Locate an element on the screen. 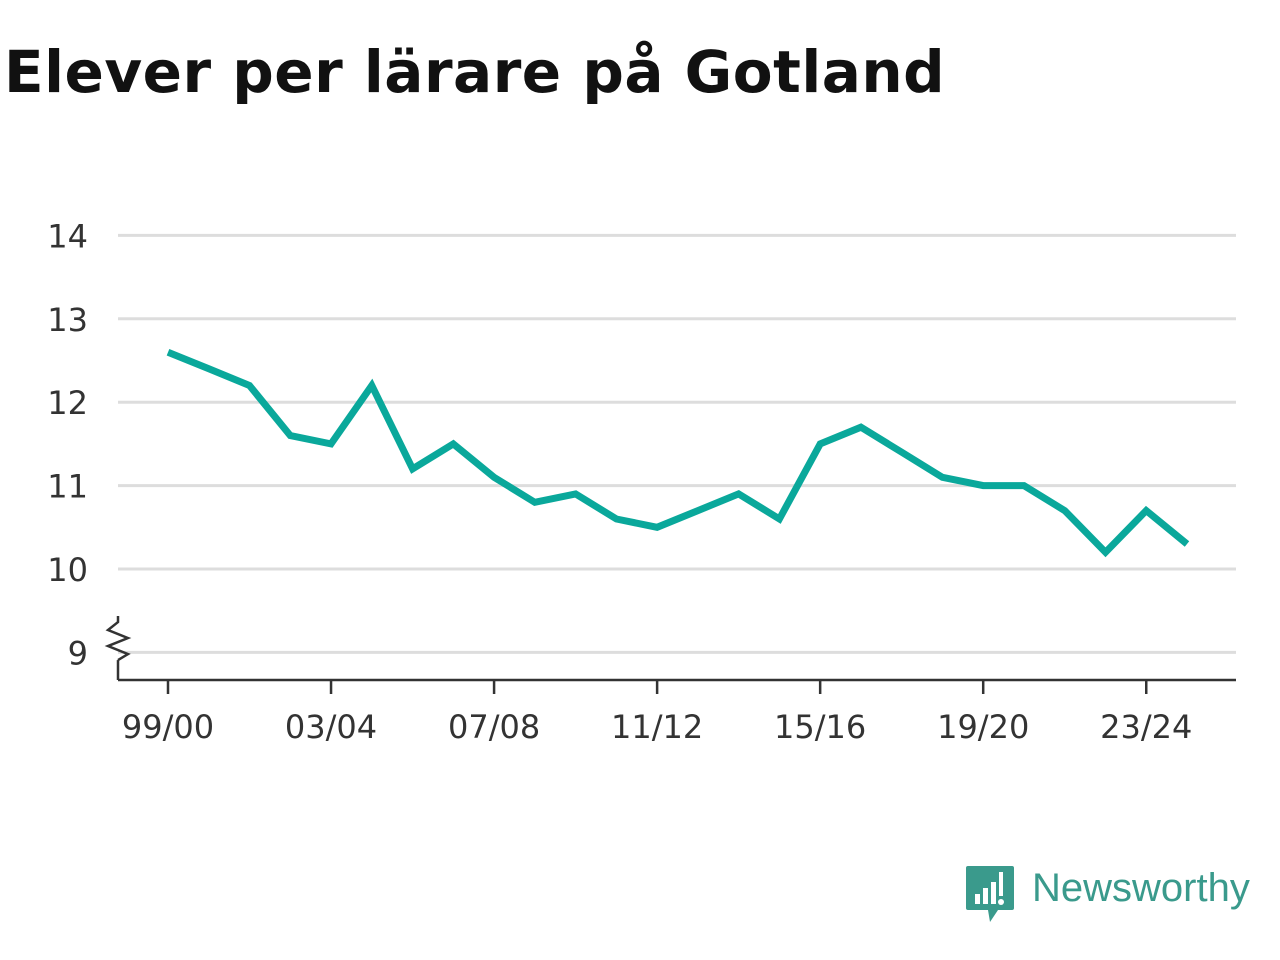  y-tick-label: 14 is located at coordinates (67, 236).